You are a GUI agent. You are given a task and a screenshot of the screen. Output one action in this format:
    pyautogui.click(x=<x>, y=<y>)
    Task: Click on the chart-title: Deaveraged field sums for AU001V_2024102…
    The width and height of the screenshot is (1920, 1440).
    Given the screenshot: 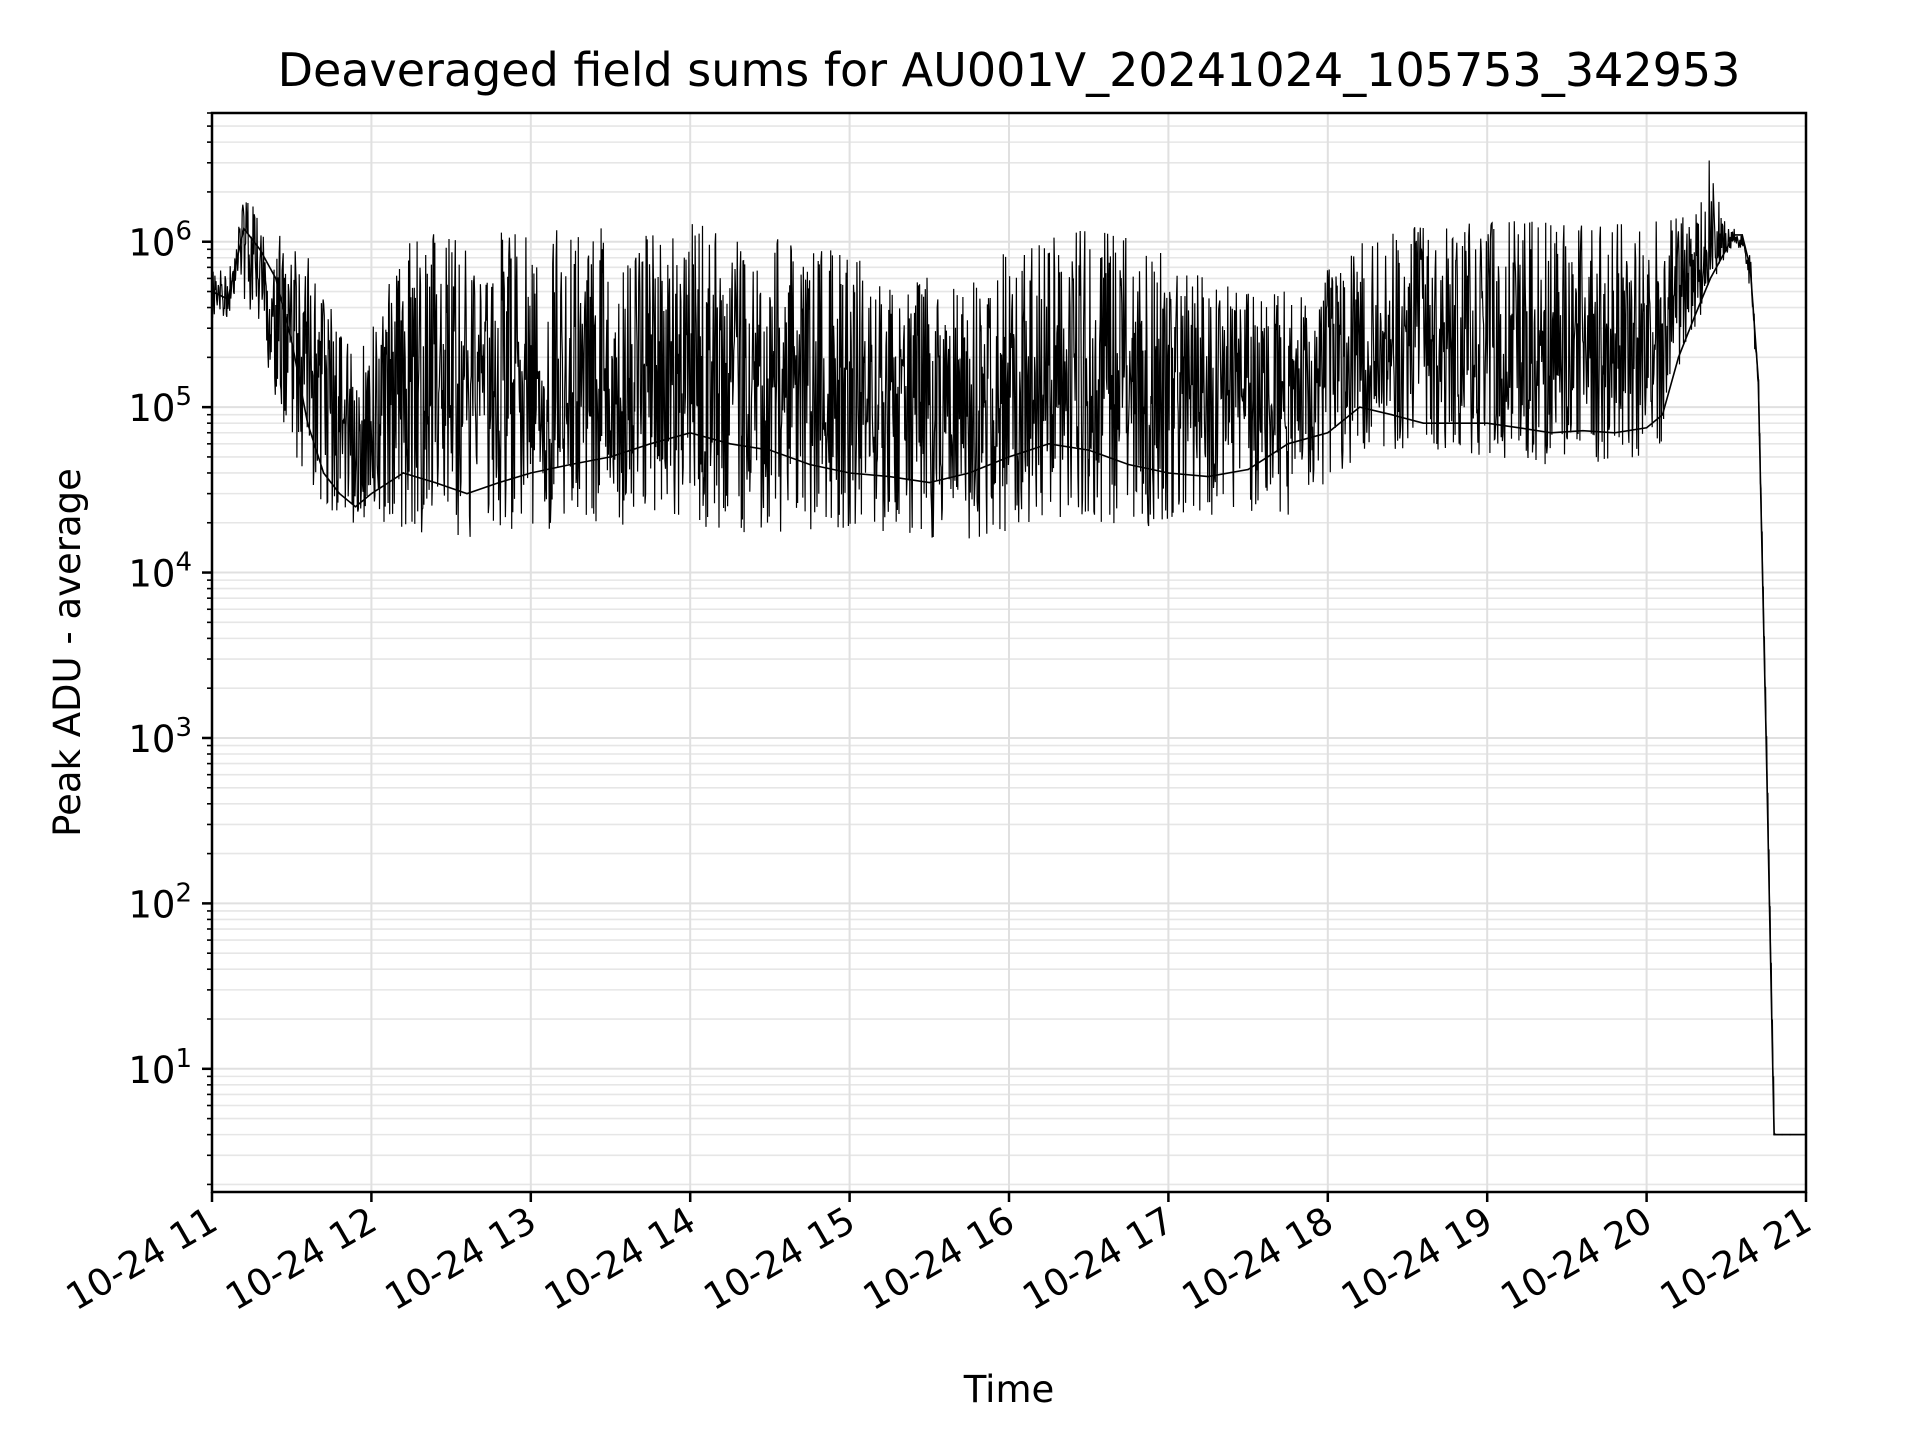 What is the action you would take?
    pyautogui.click(x=1009, y=70)
    